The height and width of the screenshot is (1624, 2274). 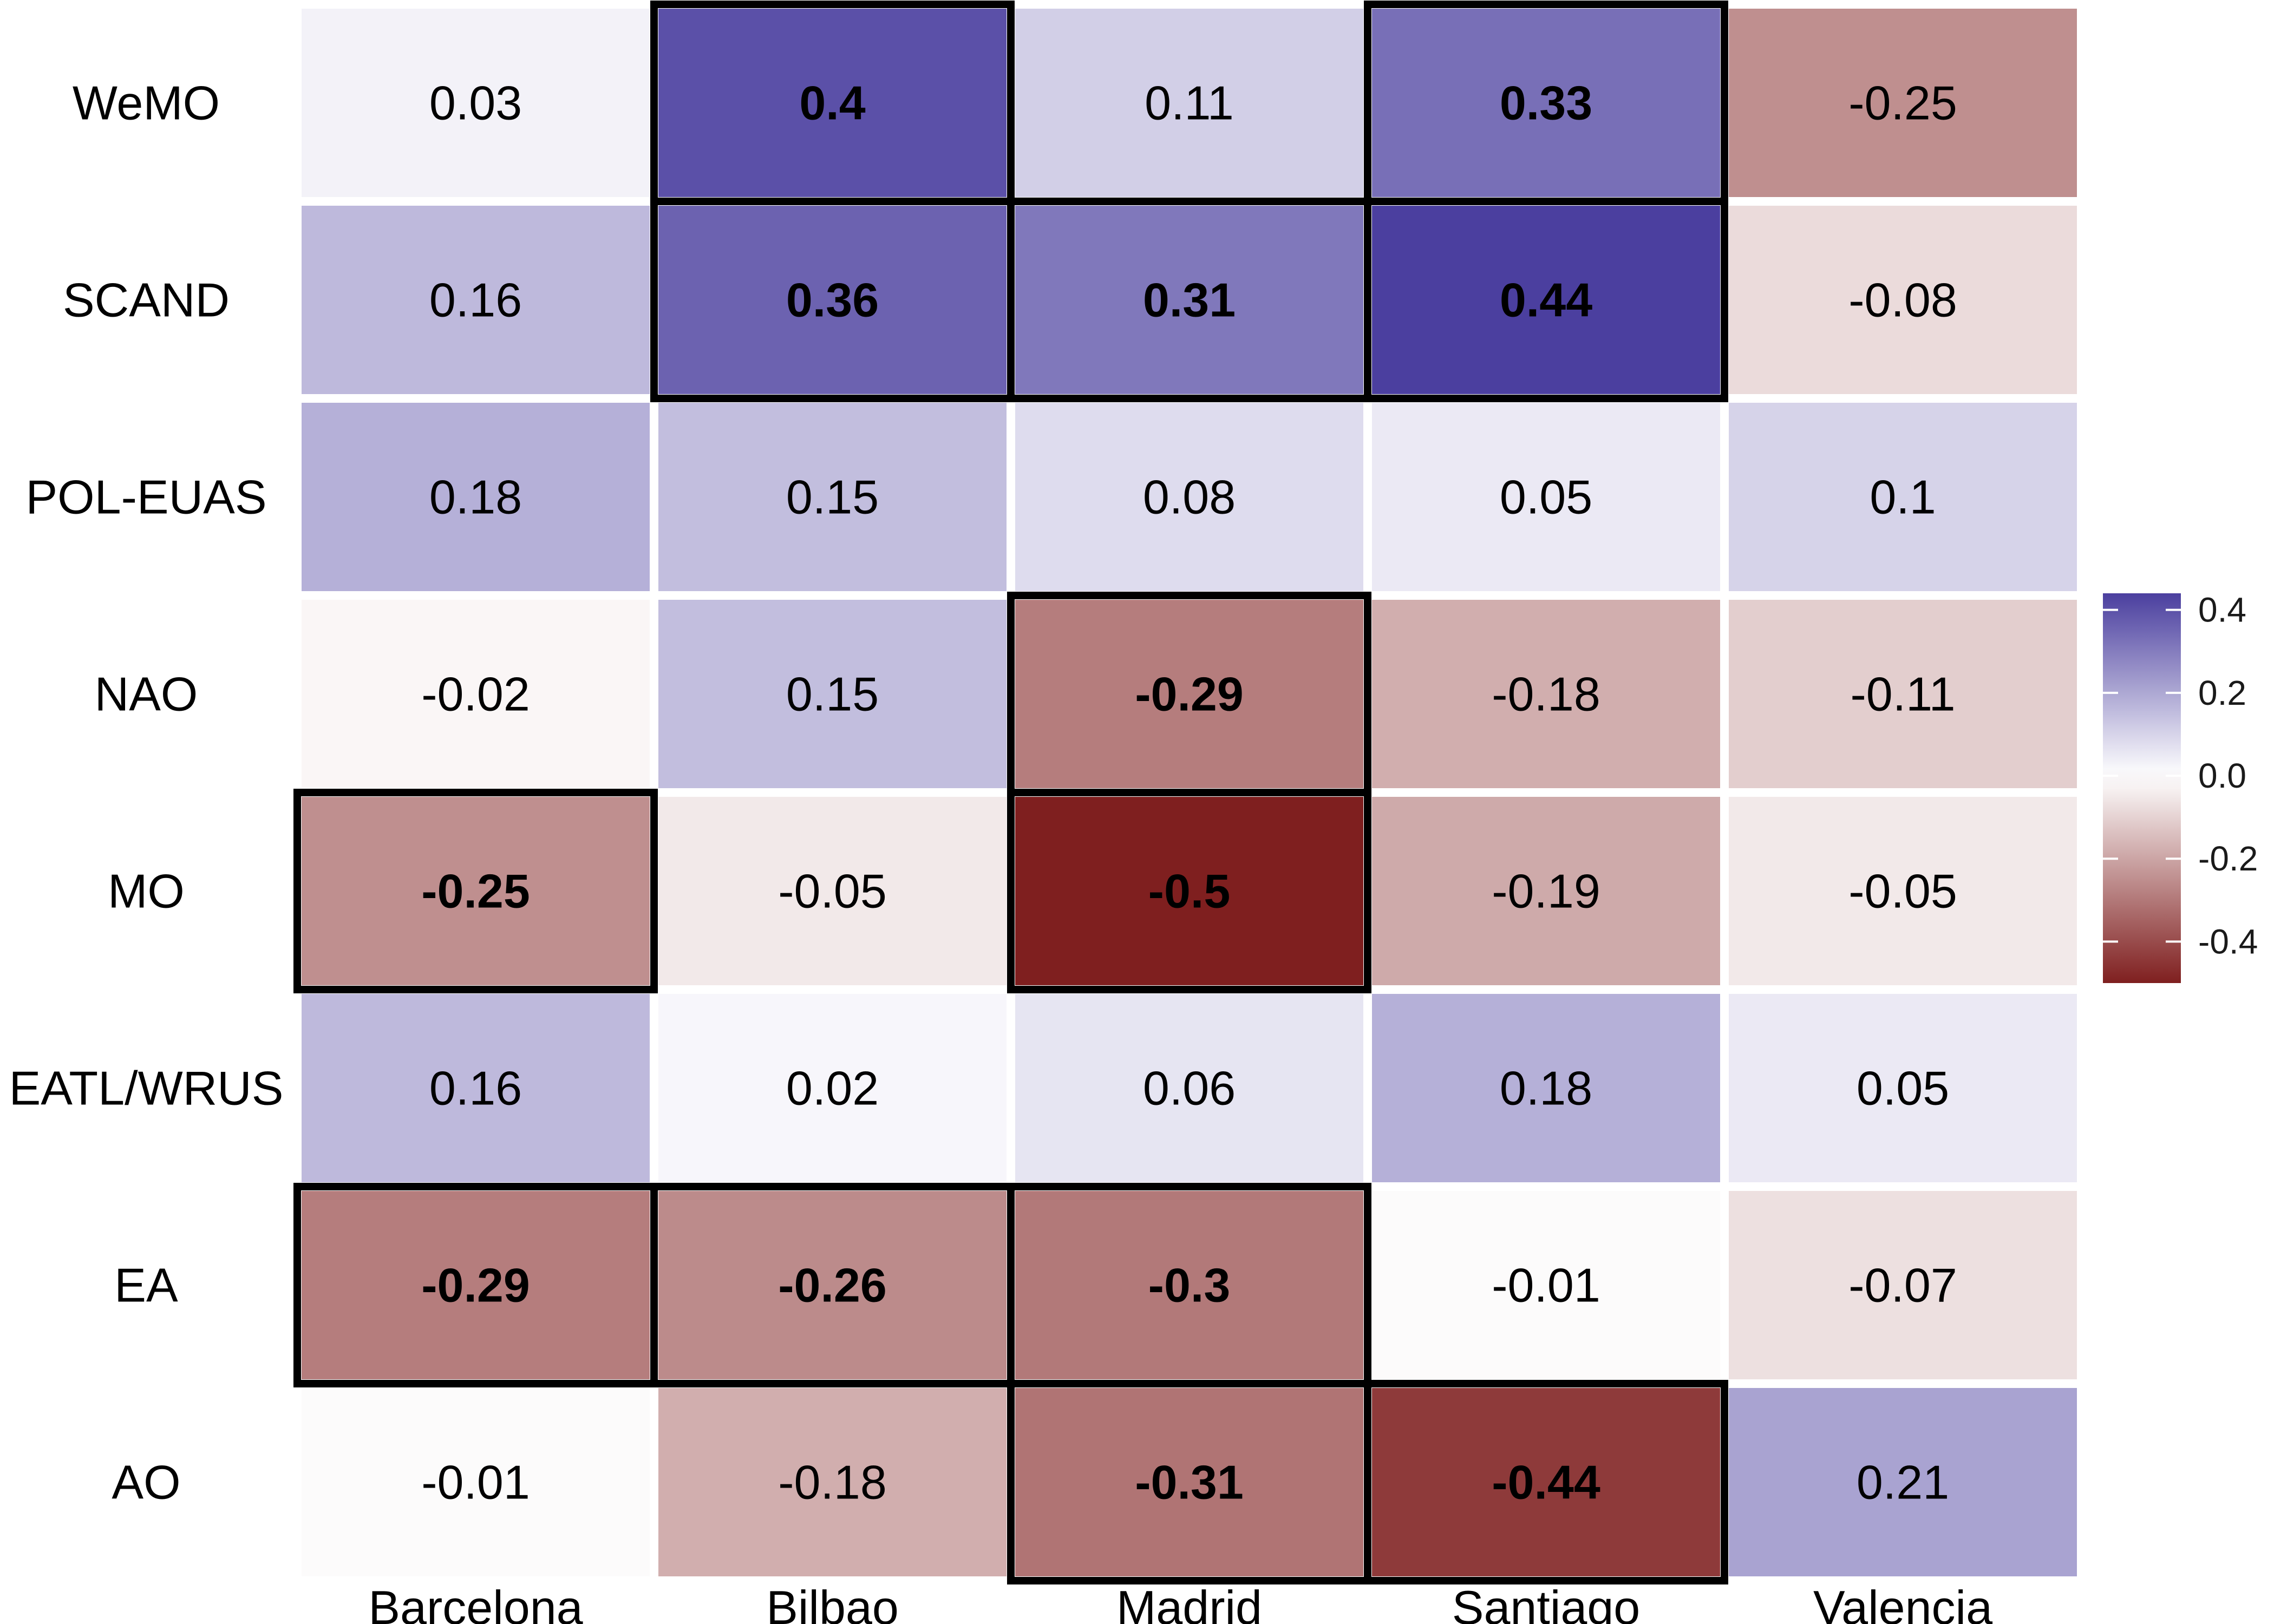 I want to click on row-label: EA, so click(x=146, y=1285).